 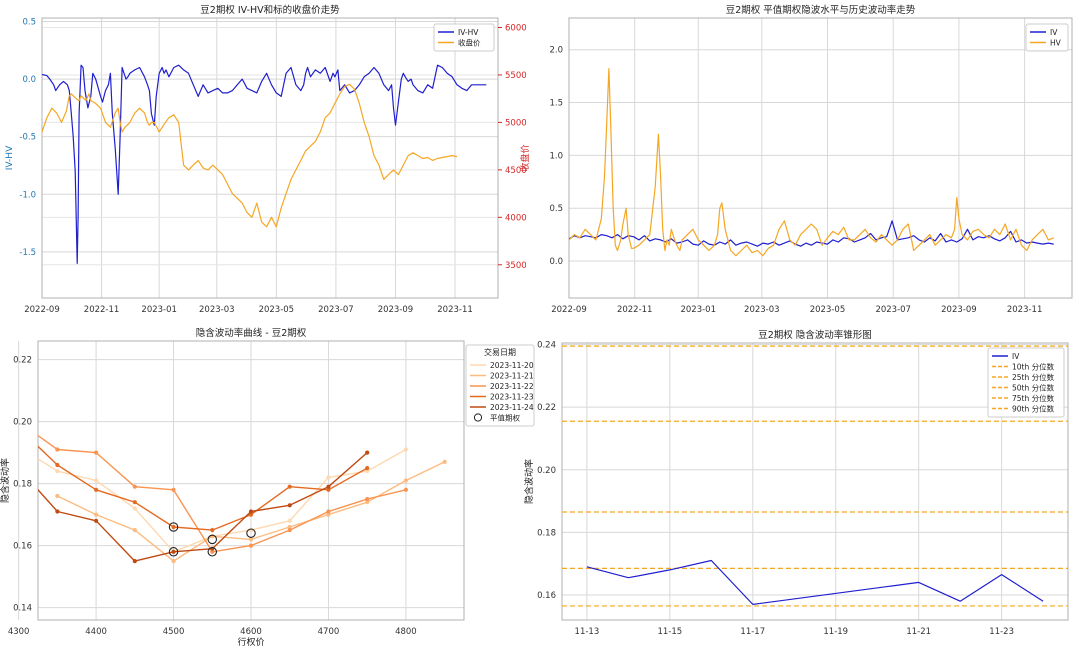 What do you see at coordinates (1026, 382) in the screenshot?
I see `legend-box` at bounding box center [1026, 382].